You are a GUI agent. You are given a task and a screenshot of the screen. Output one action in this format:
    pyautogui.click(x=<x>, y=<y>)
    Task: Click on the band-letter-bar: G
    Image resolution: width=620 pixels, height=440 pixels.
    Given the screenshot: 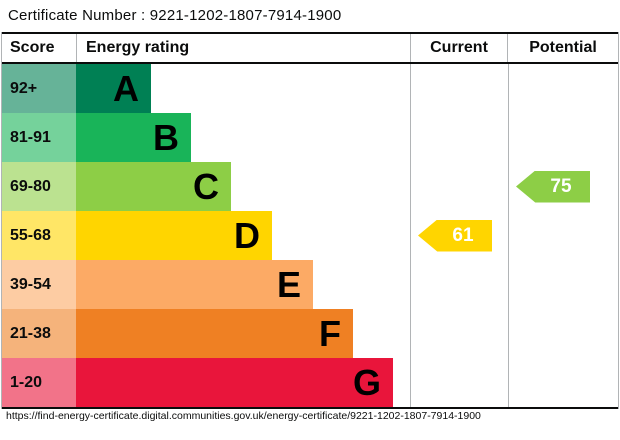 What is the action you would take?
    pyautogui.click(x=234, y=382)
    